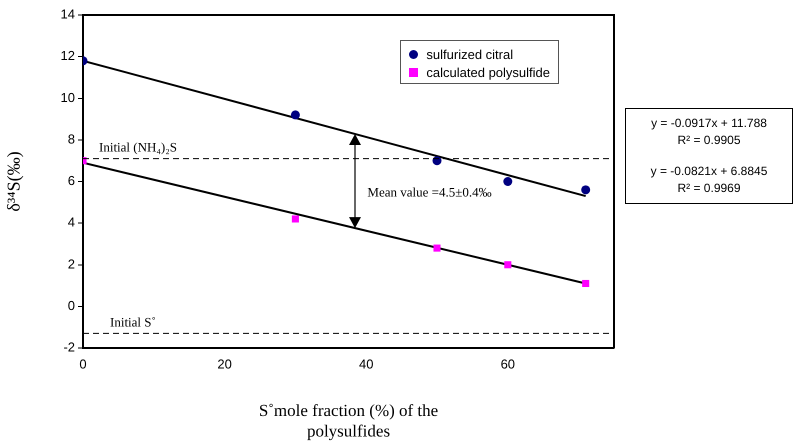 The height and width of the screenshot is (446, 794). I want to click on y-tick-label: -2, so click(69, 347).